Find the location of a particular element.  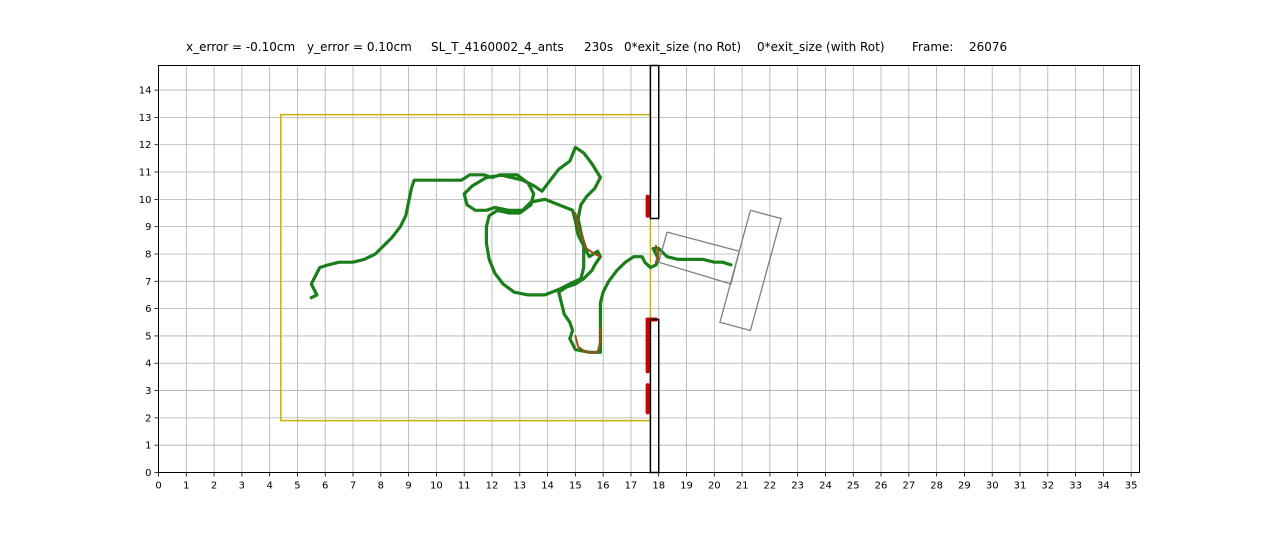

x-tick-label: 5 is located at coordinates (297, 486).